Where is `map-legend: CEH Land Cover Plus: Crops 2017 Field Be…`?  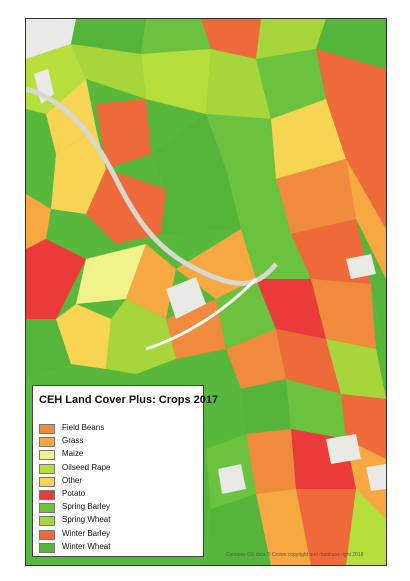 map-legend: CEH Land Cover Plus: Crops 2017 Field Be… is located at coordinates (125, 471).